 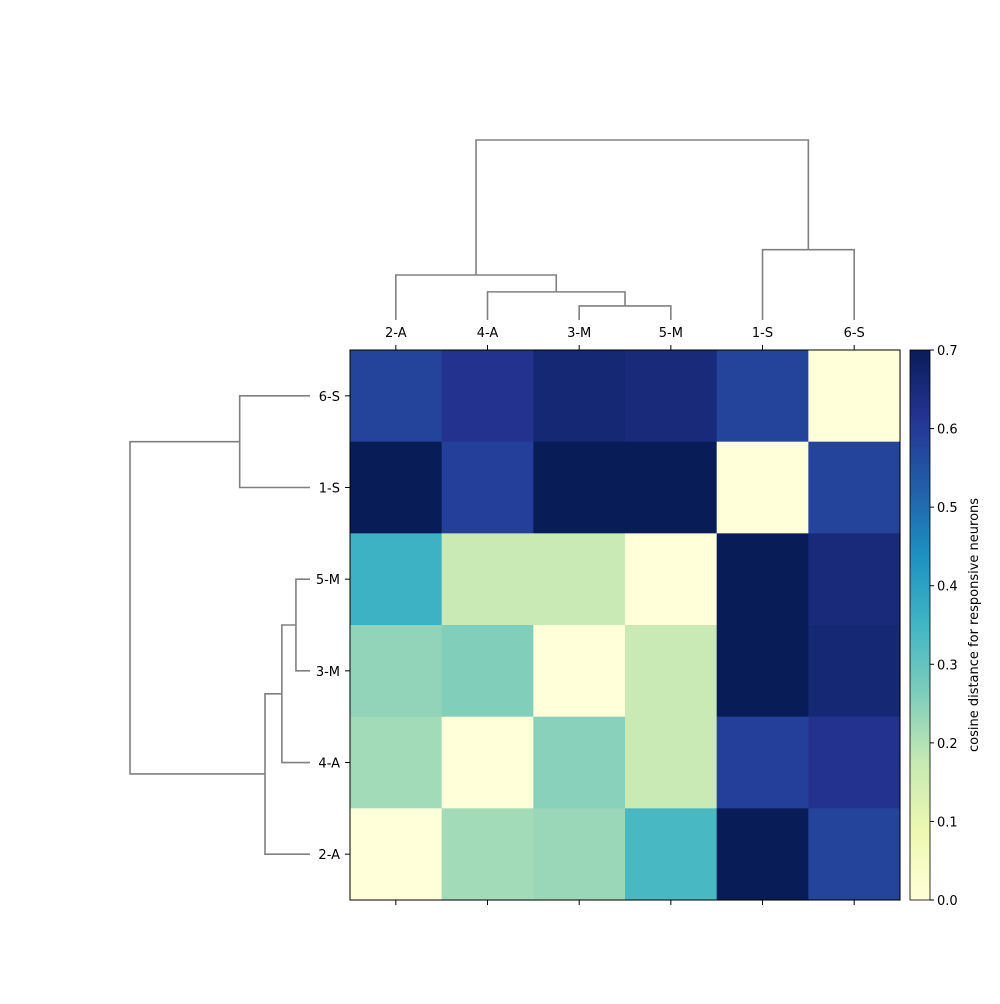 What do you see at coordinates (920, 625) in the screenshot?
I see `colorbar` at bounding box center [920, 625].